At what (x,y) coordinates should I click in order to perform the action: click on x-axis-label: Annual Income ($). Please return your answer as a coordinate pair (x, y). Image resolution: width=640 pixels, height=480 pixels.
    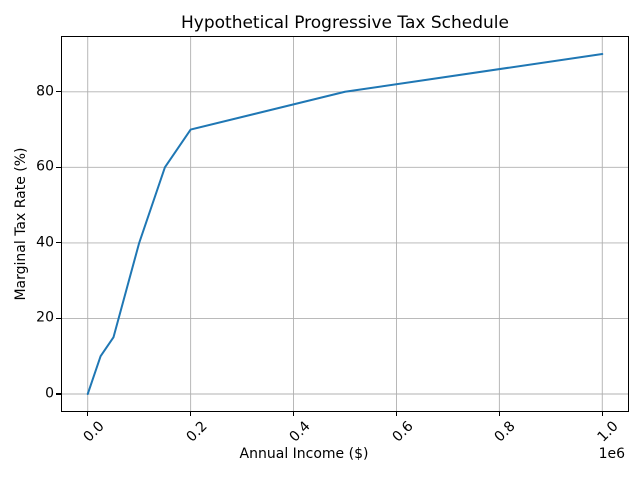
    Looking at the image, I should click on (304, 454).